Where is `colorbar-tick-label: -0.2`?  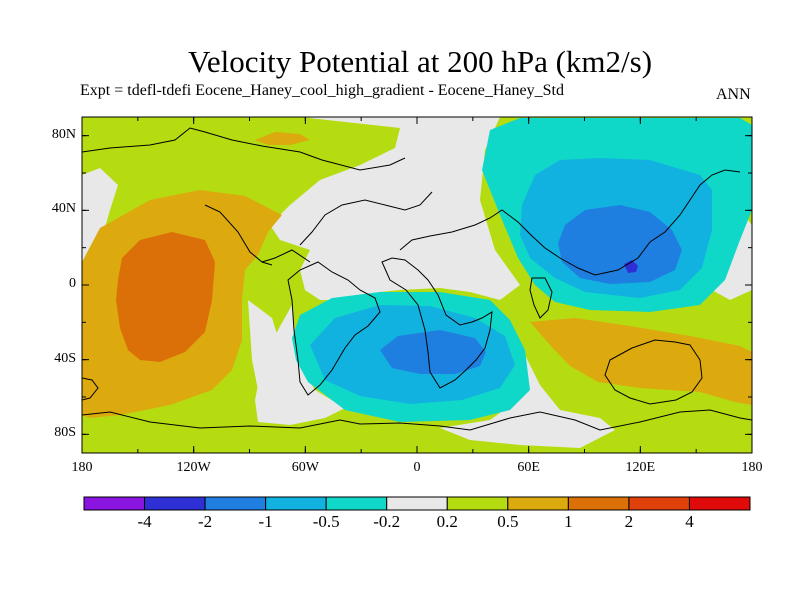
colorbar-tick-label: -0.2 is located at coordinates (387, 521).